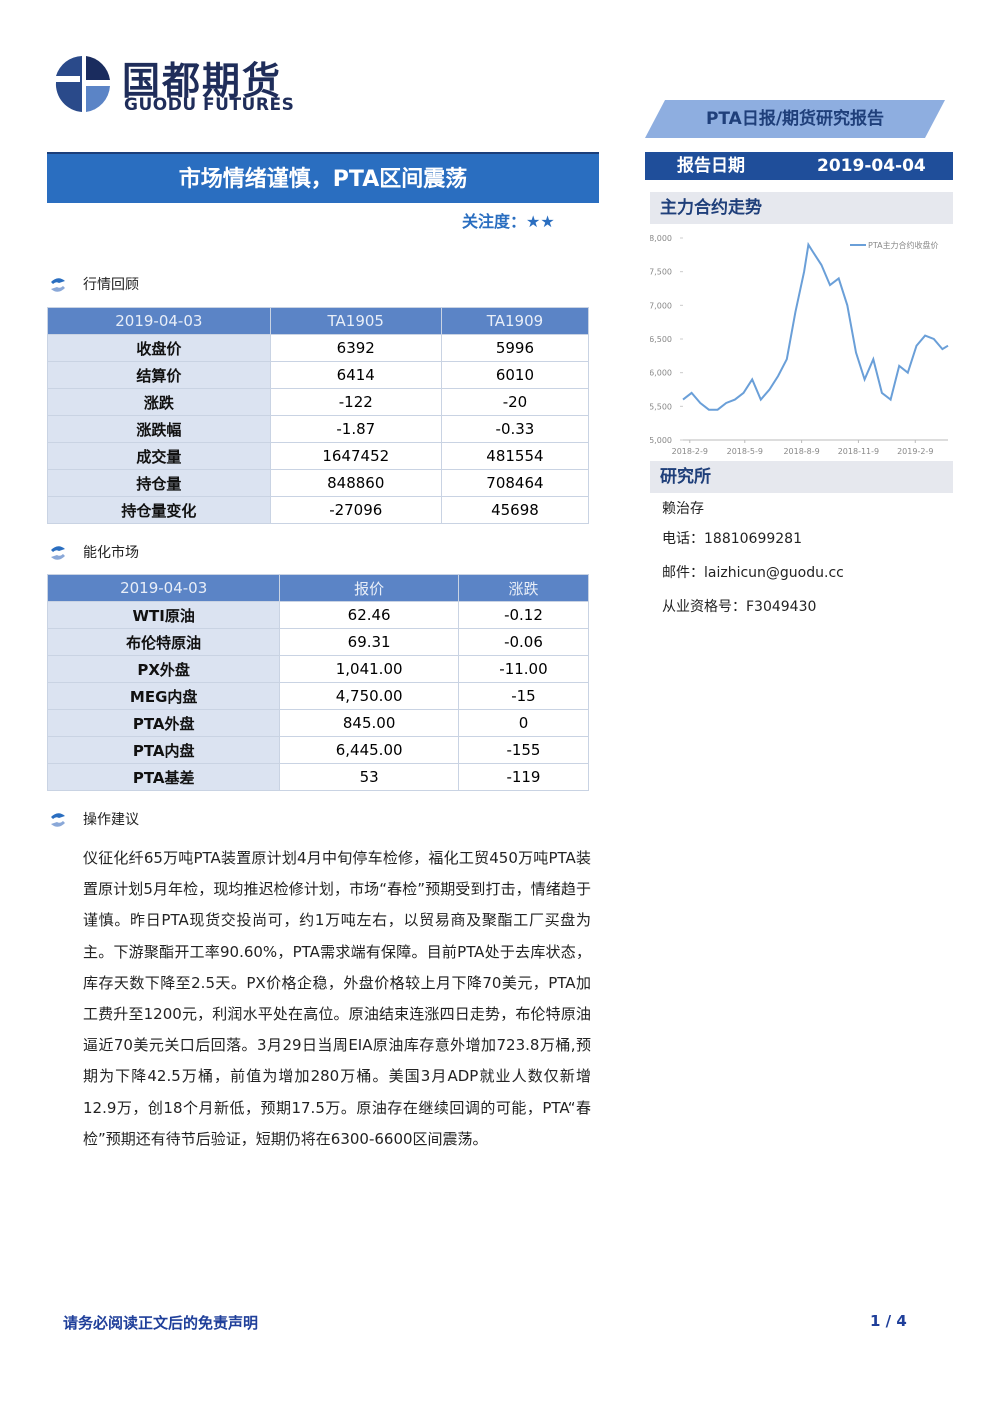 The image size is (992, 1403). I want to click on table-row: PX外盘 1,041.00 -11.00, so click(318, 669).